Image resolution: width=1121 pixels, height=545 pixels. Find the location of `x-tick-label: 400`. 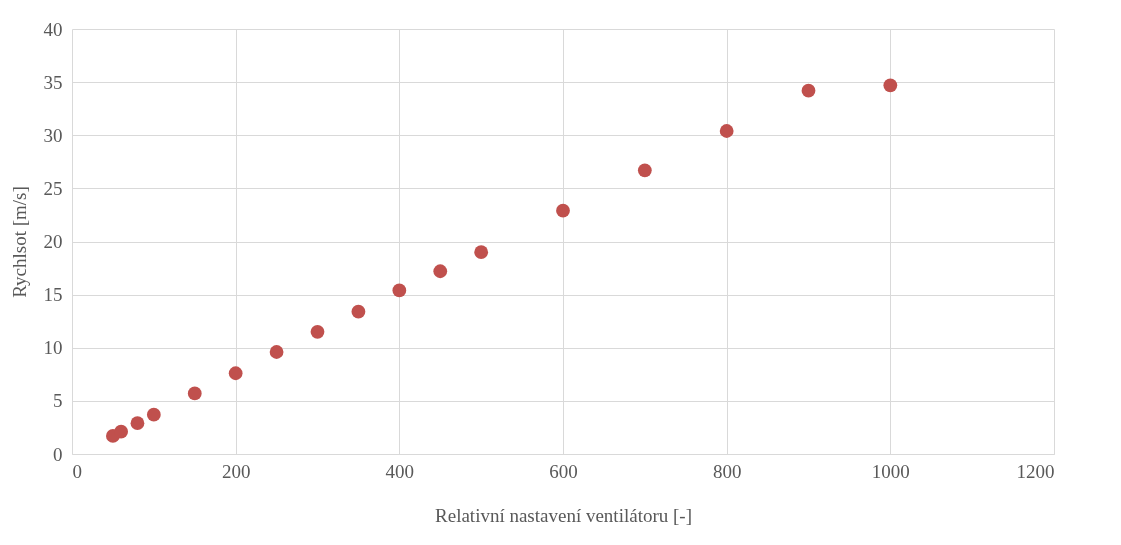

x-tick-label: 400 is located at coordinates (400, 471).